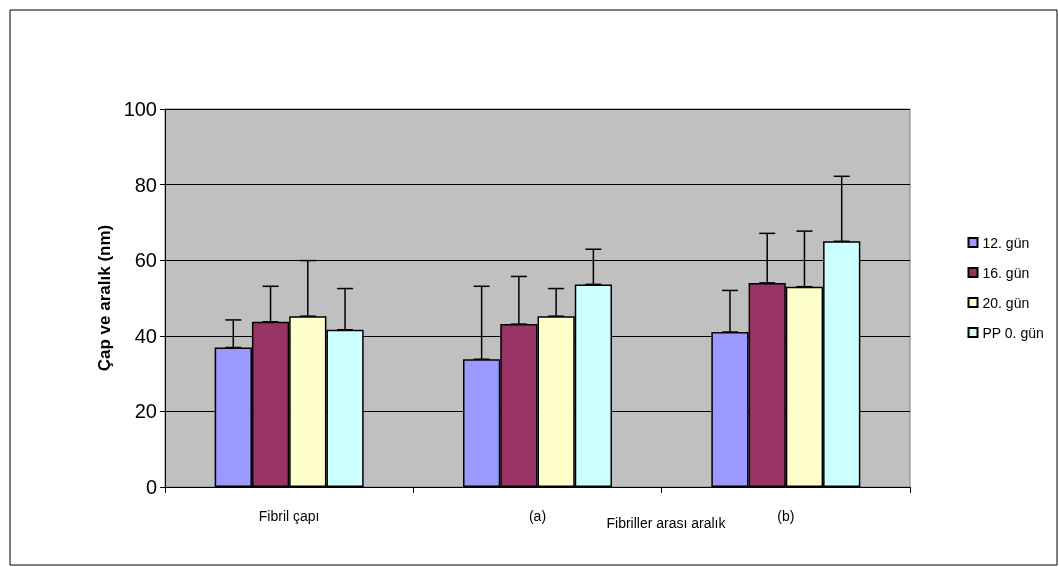  Describe the element at coordinates (140, 109) in the screenshot. I see `y-tick-label: 100` at that location.